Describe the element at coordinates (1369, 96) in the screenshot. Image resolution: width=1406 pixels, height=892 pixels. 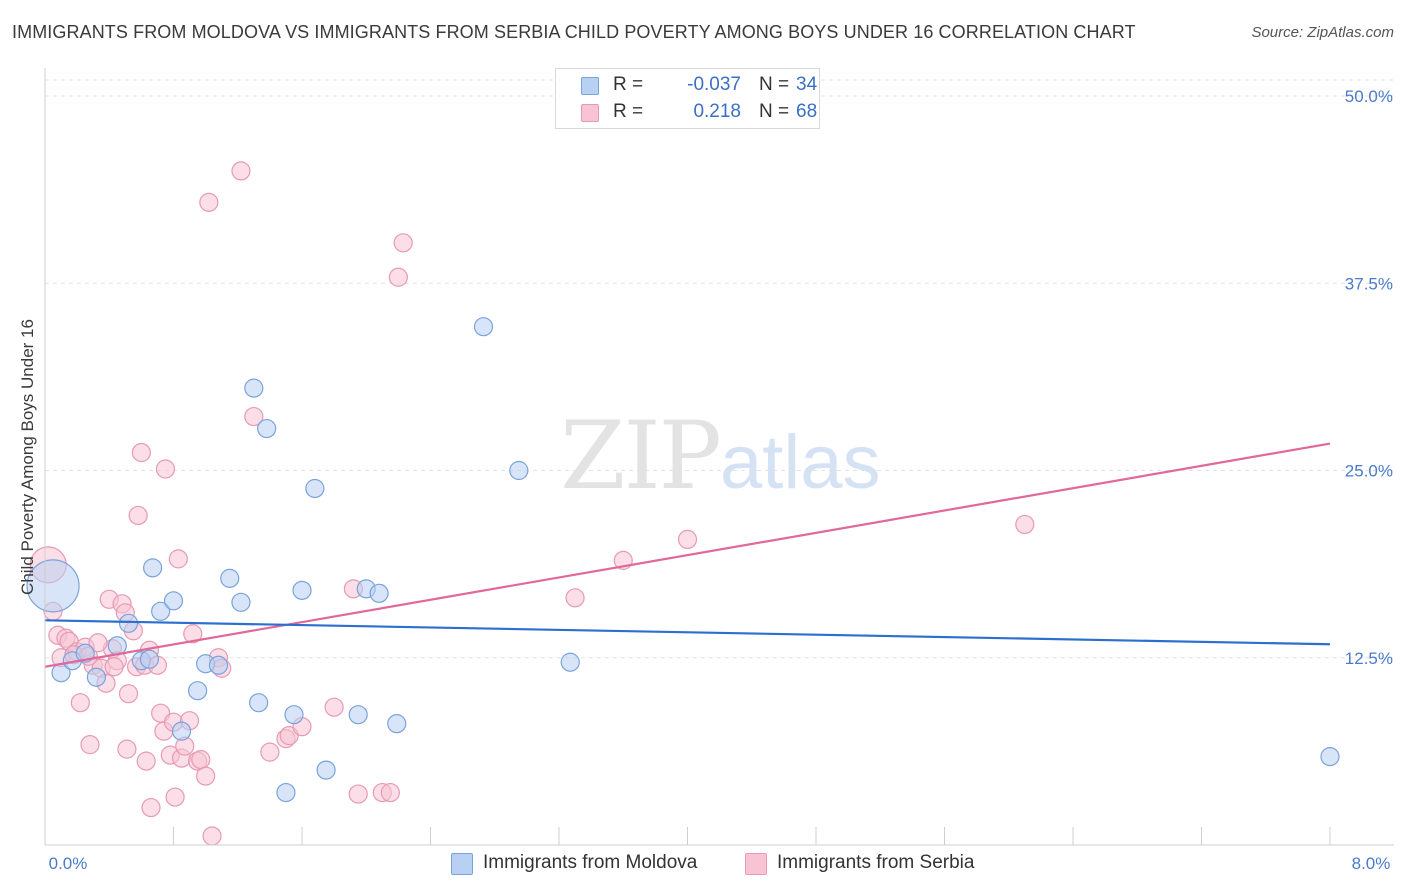
I see `y-tick-label: 50.0%` at that location.